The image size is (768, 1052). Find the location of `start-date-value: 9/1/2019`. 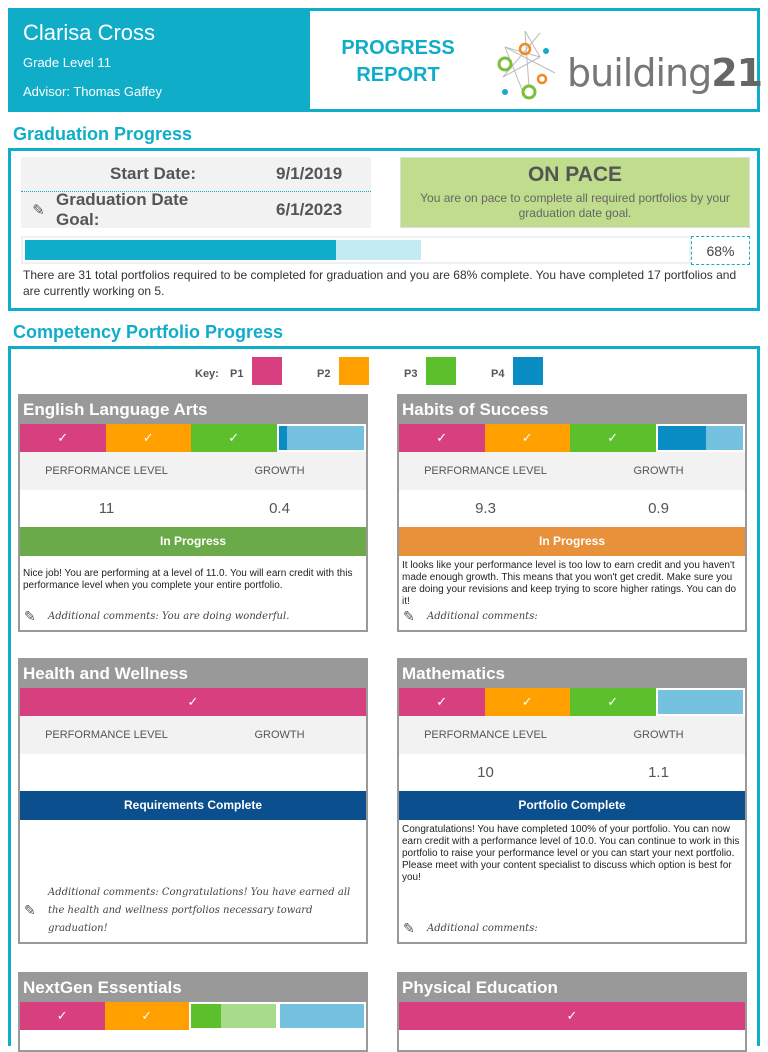

start-date-value: 9/1/2019 is located at coordinates (309, 173).